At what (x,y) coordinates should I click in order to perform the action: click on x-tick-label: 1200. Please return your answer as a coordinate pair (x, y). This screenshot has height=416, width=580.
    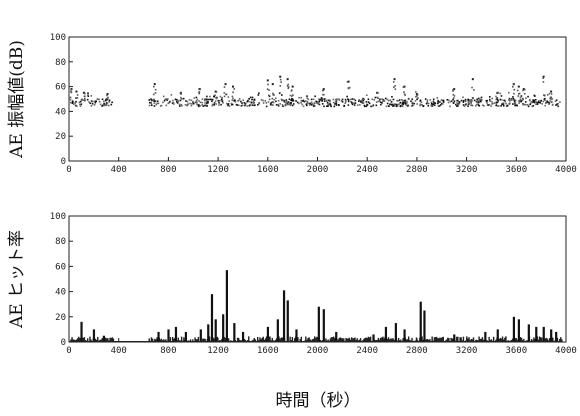
    Looking at the image, I should click on (218, 170).